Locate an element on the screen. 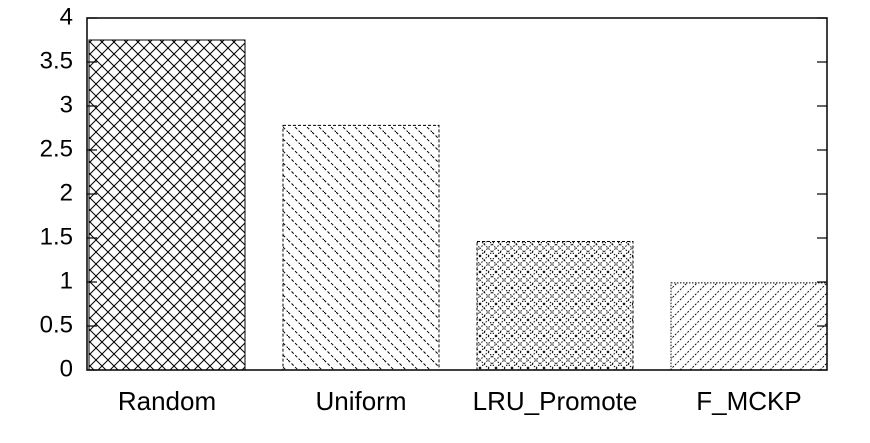 This screenshot has height=443, width=870. x-tick-label: F_MCKP is located at coordinates (748, 401).